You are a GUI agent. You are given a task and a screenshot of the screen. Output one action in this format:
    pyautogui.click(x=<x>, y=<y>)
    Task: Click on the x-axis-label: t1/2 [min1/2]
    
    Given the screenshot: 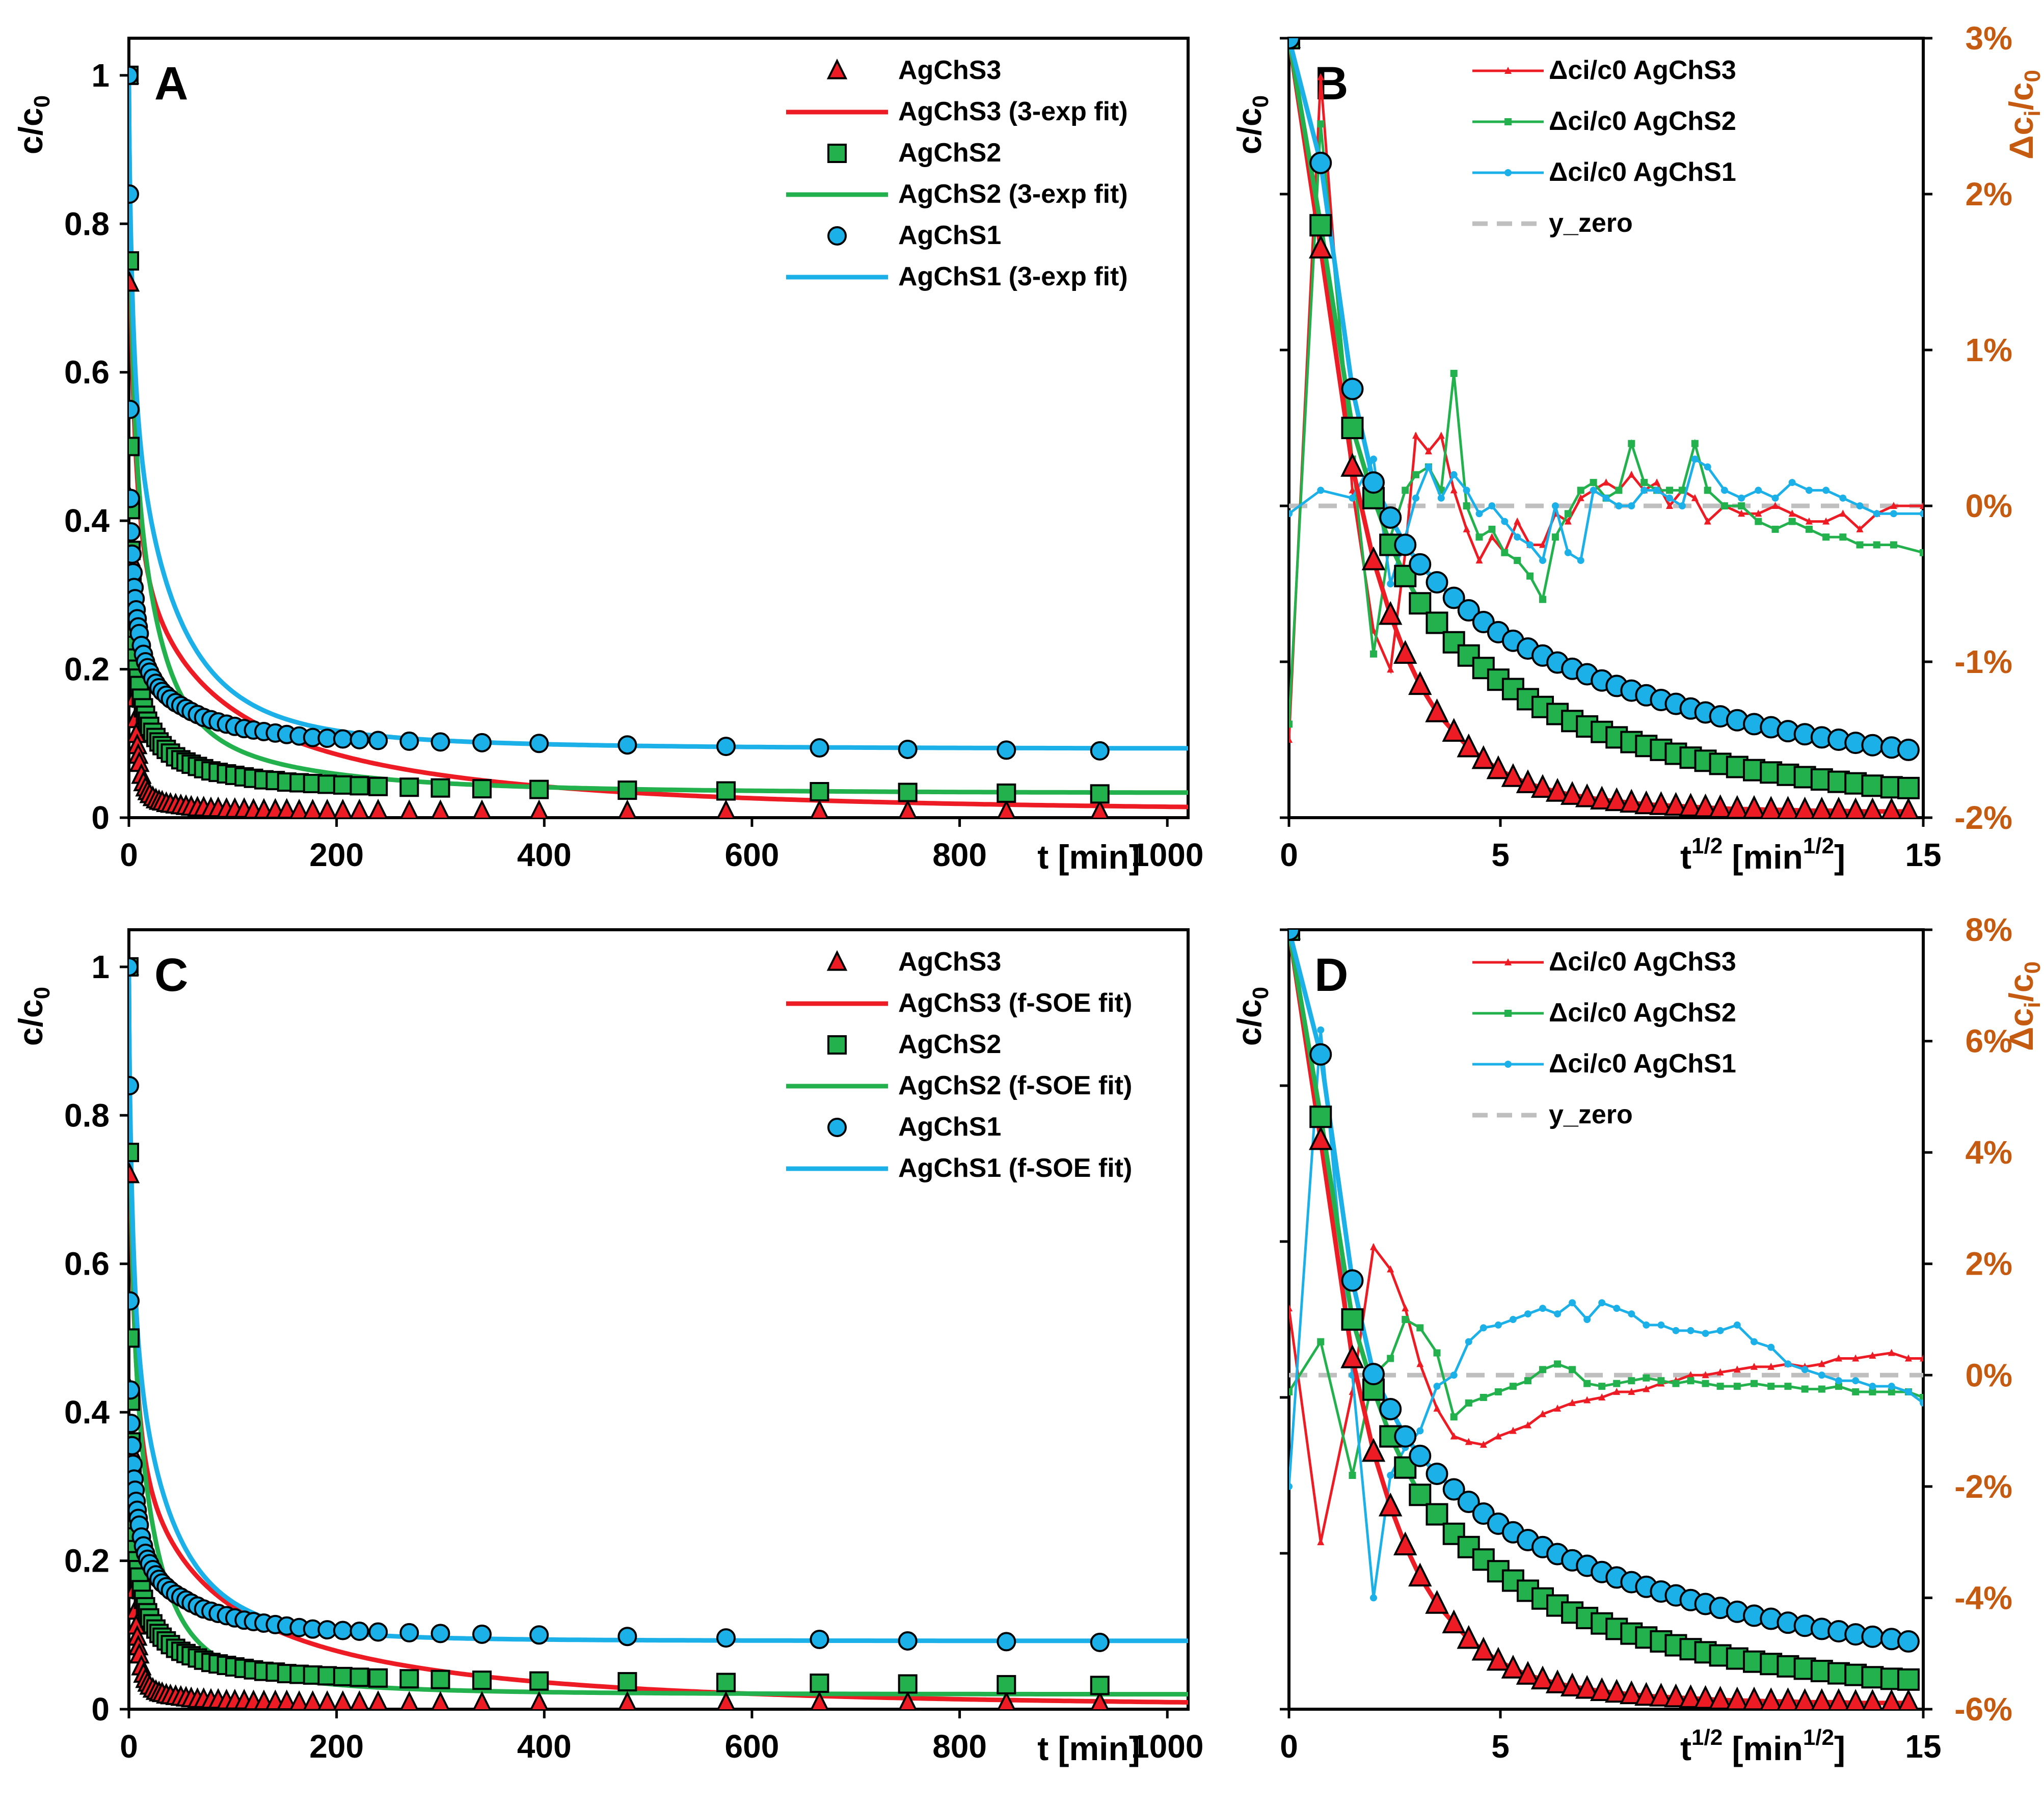 What is the action you would take?
    pyautogui.click(x=1762, y=1746)
    